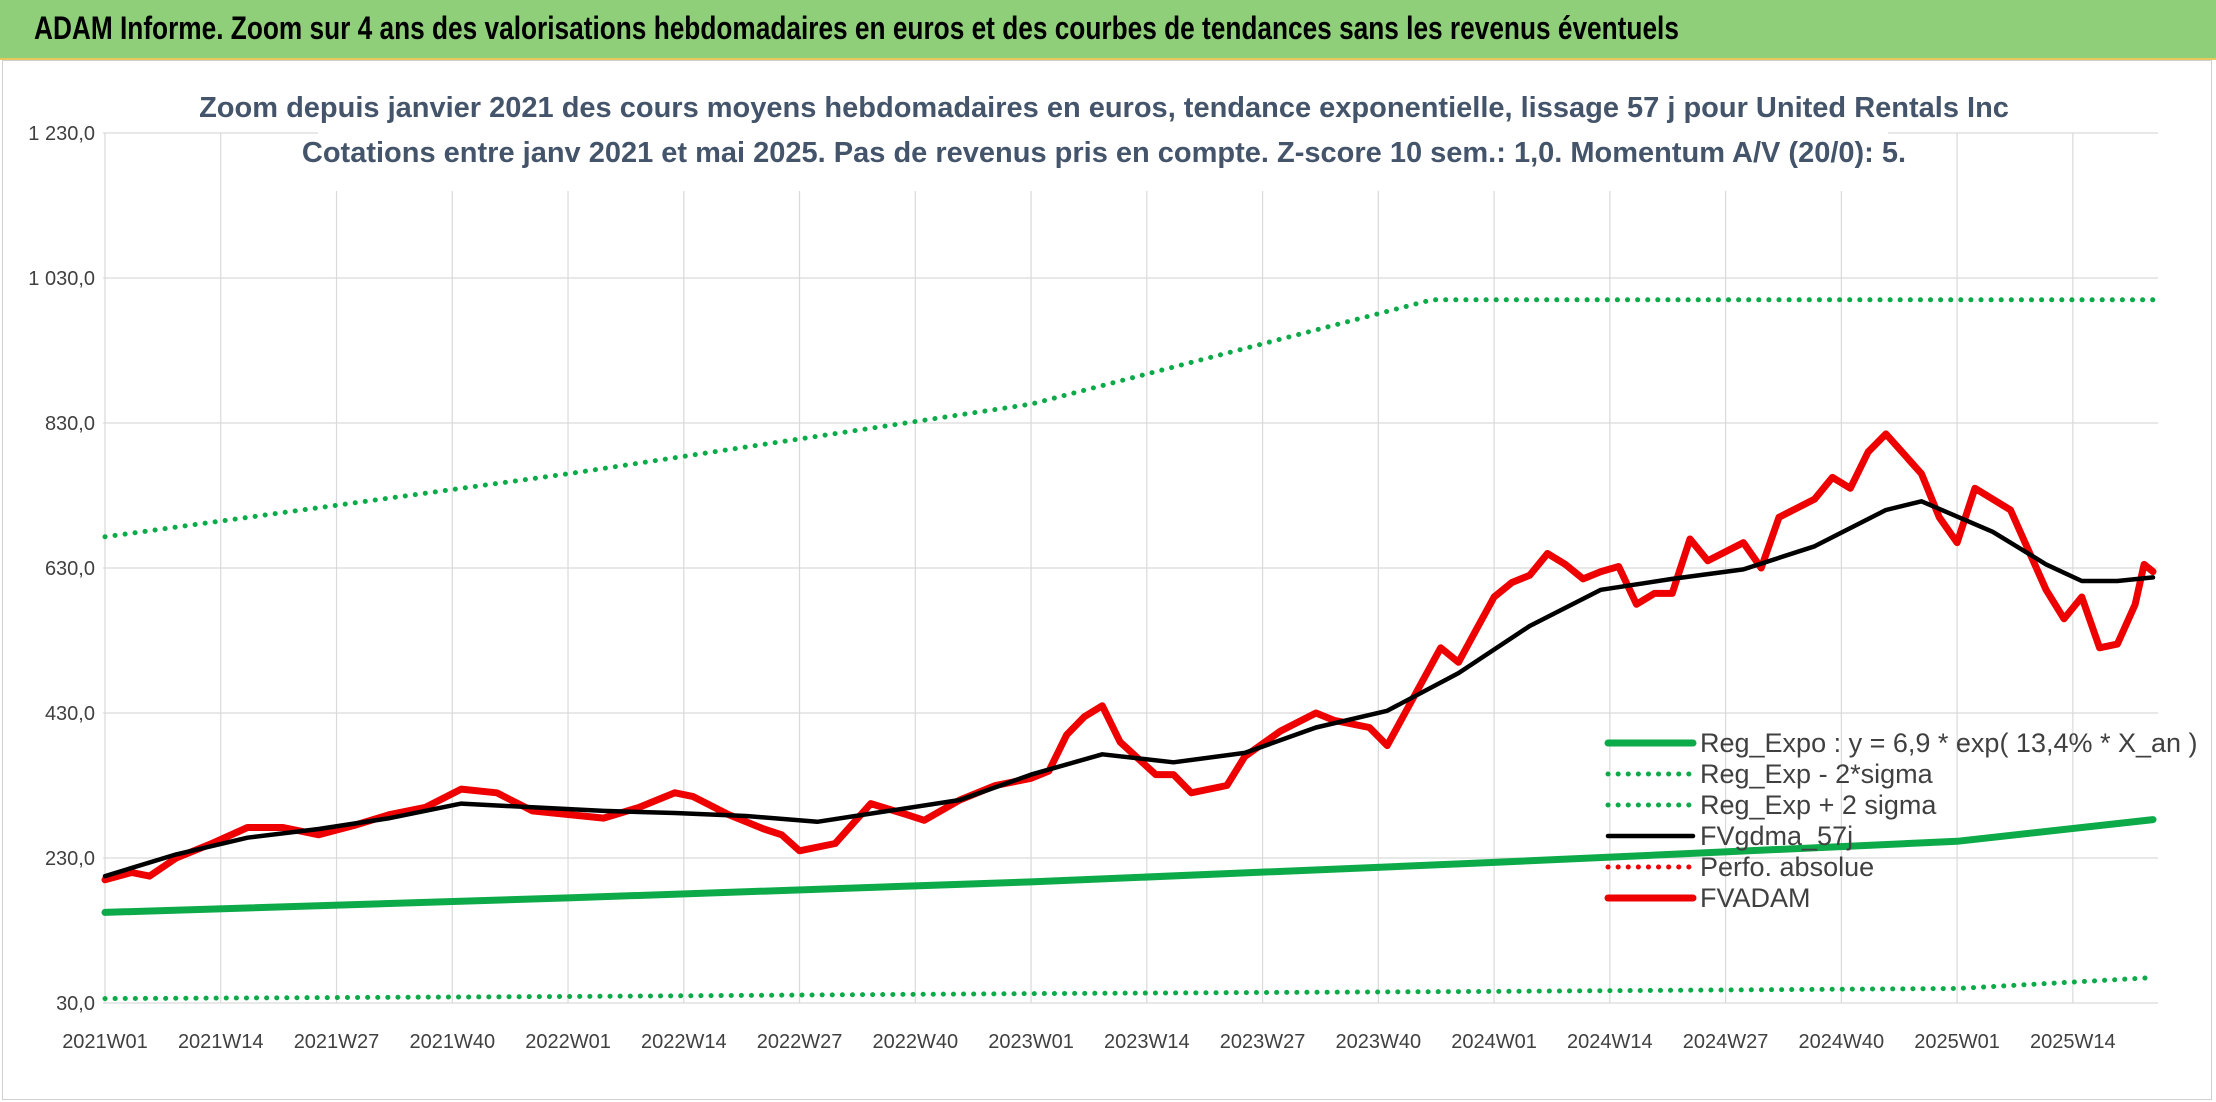  What do you see at coordinates (2073, 1042) in the screenshot?
I see `x-tick-label: 2025W14` at bounding box center [2073, 1042].